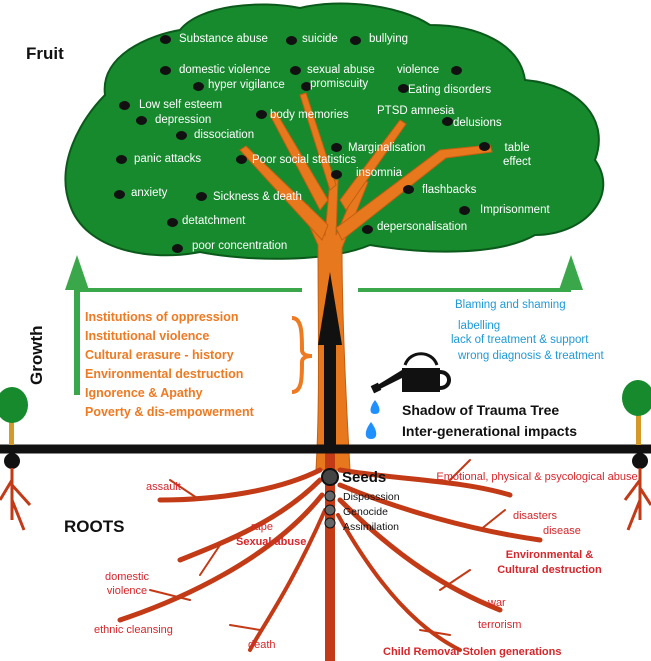 This screenshot has height=661, width=651. Describe the element at coordinates (162, 317) in the screenshot. I see `growth-item: Institutions of oppression` at that location.